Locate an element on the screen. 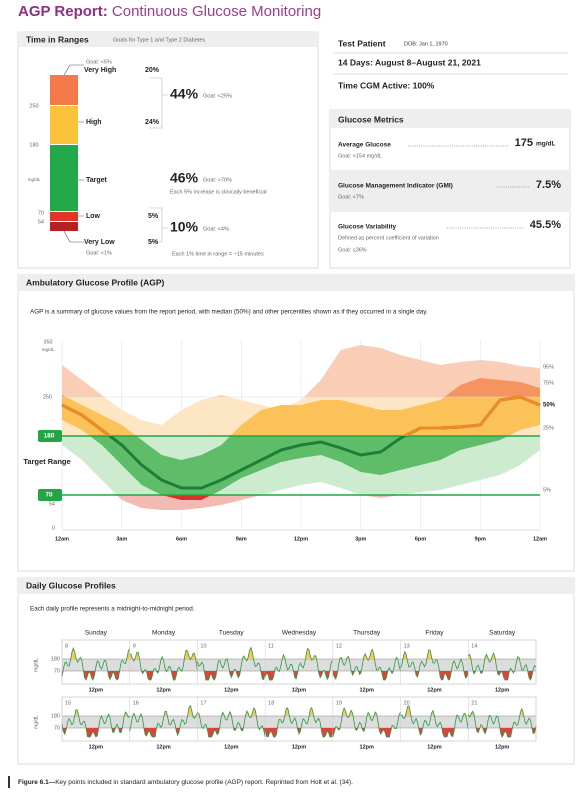 The width and height of the screenshot is (586, 798). range-percent: 24% is located at coordinates (152, 122).